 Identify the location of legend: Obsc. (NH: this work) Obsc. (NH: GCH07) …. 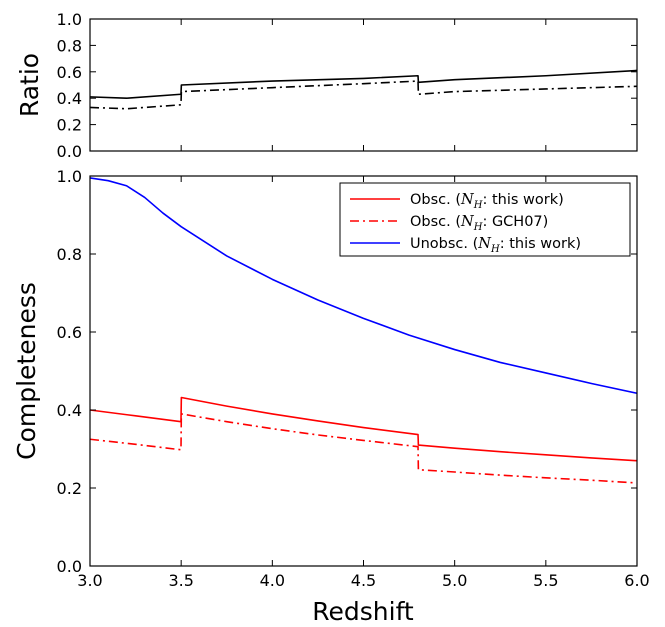
(485, 219).